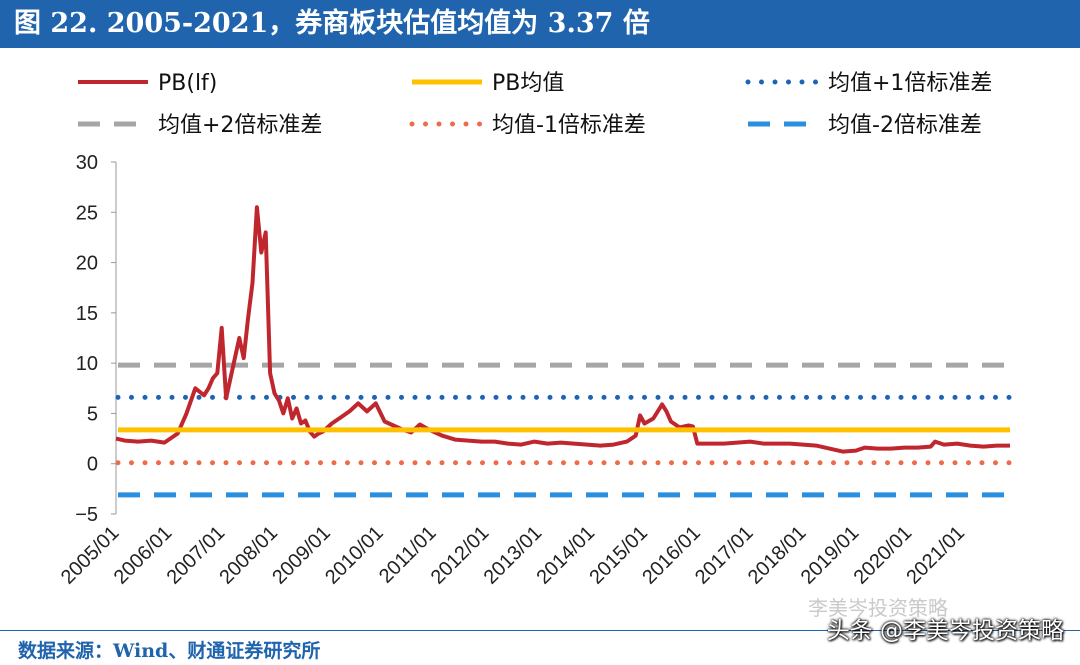  Describe the element at coordinates (87, 314) in the screenshot. I see `y-tick-label: 15` at that location.